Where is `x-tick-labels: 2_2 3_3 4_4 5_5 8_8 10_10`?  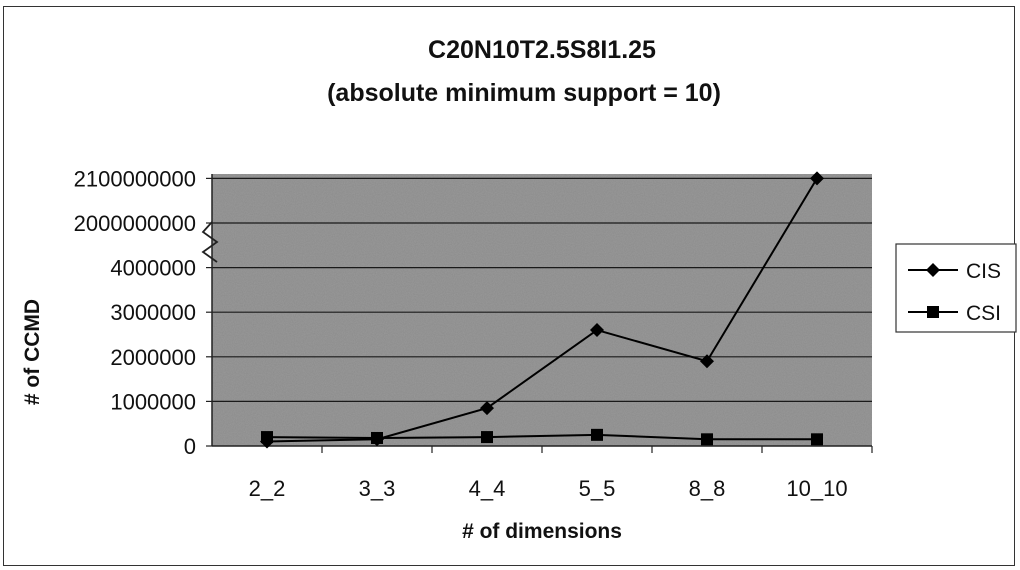 x-tick-labels: 2_2 3_3 4_4 5_5 8_8 10_10 is located at coordinates (561, 473).